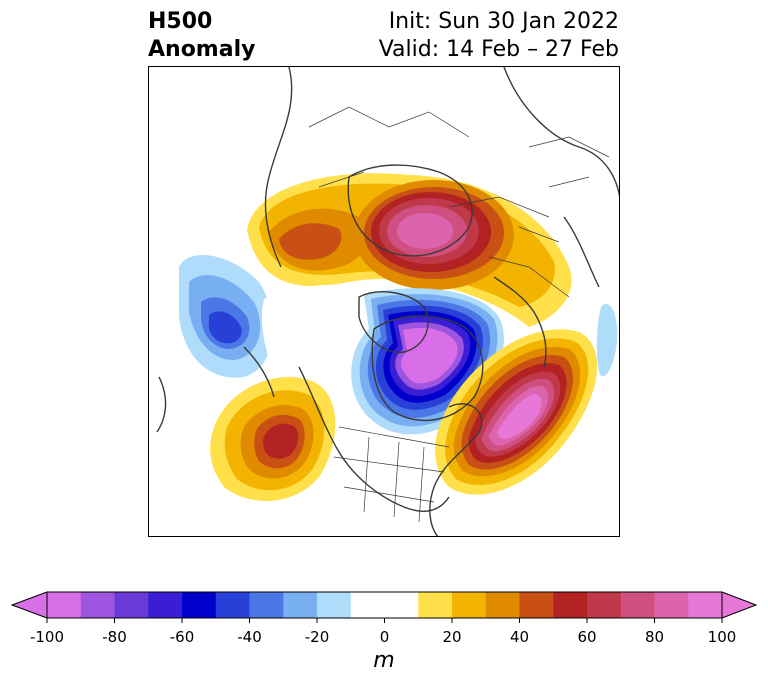 The width and height of the screenshot is (768, 686). I want to click on title-line-anomaly: Anomaly, so click(202, 49).